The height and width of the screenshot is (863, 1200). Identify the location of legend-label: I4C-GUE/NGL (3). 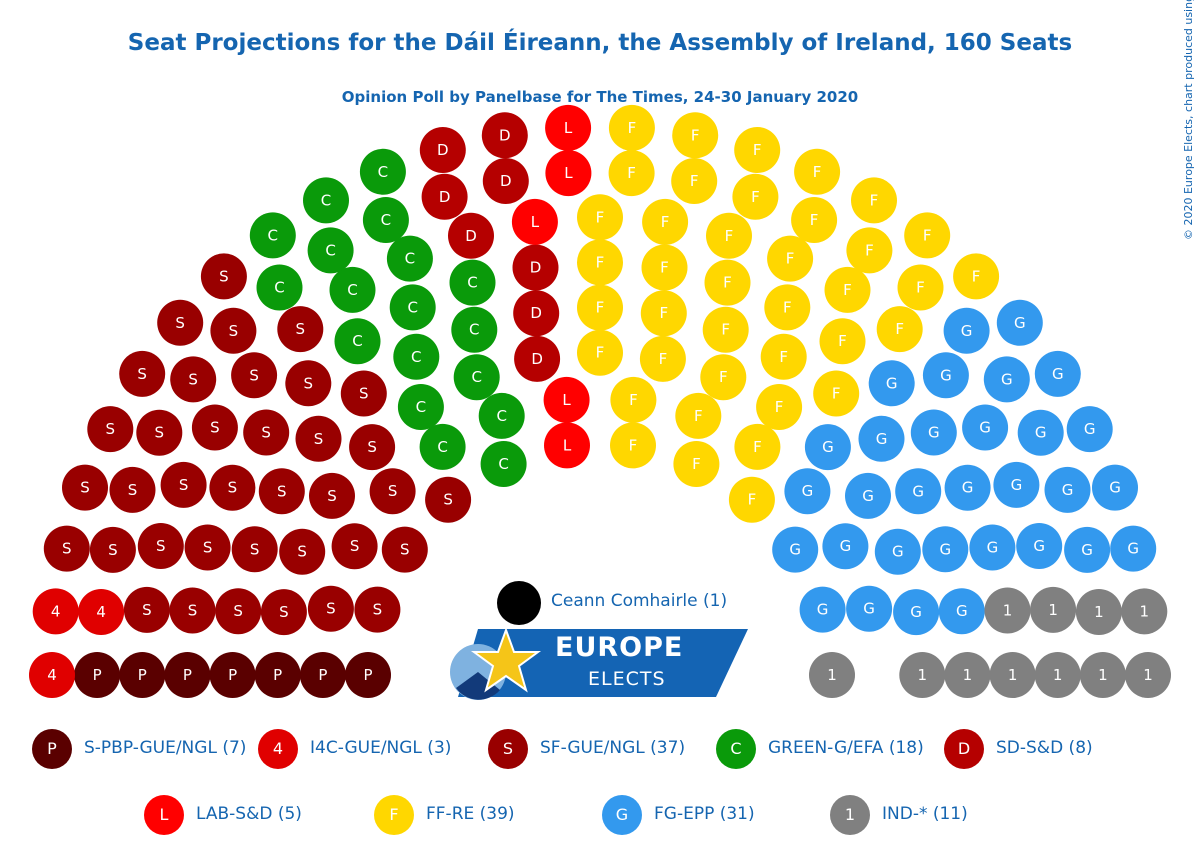
(381, 748).